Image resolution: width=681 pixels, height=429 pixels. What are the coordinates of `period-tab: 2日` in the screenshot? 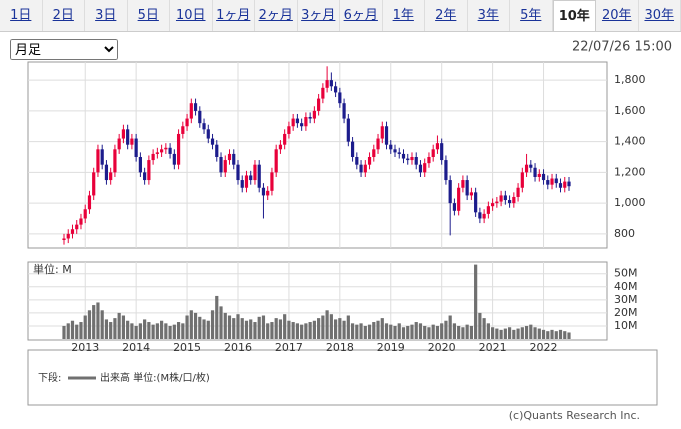 It's located at (64, 15).